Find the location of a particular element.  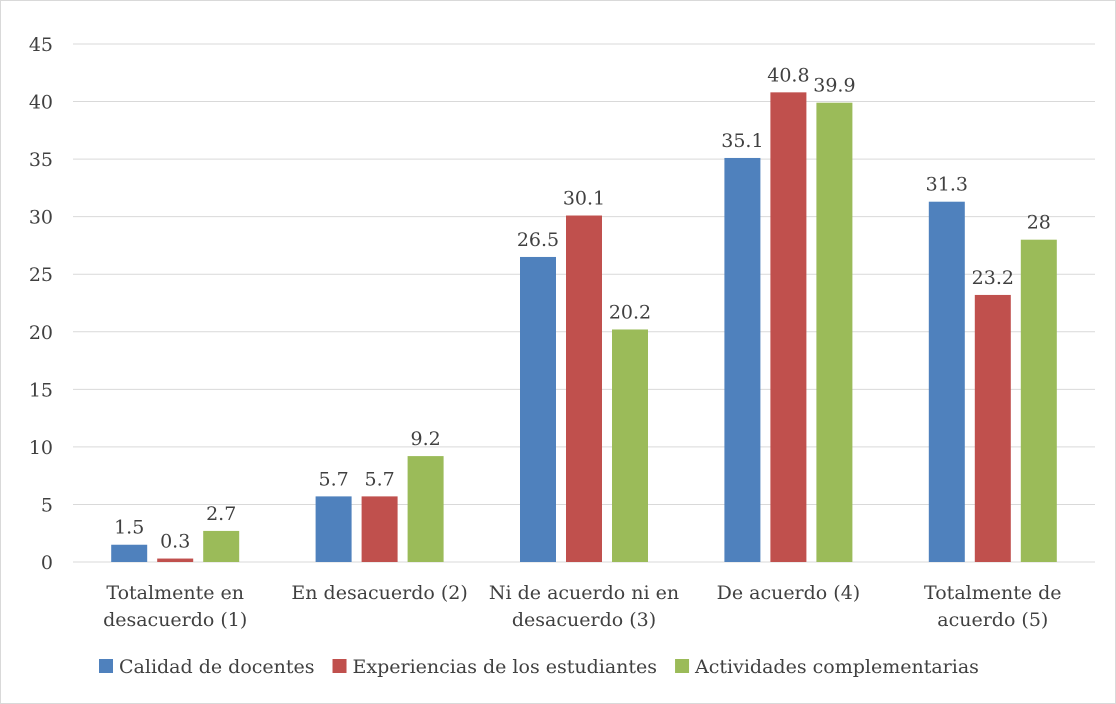

y-tick-label: 15 is located at coordinates (41, 390).